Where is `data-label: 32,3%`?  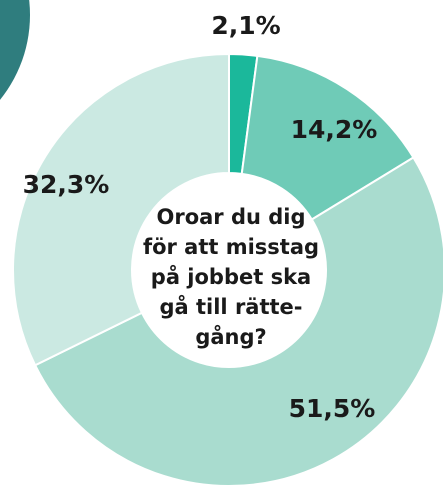
data-label: 32,3% is located at coordinates (66, 184).